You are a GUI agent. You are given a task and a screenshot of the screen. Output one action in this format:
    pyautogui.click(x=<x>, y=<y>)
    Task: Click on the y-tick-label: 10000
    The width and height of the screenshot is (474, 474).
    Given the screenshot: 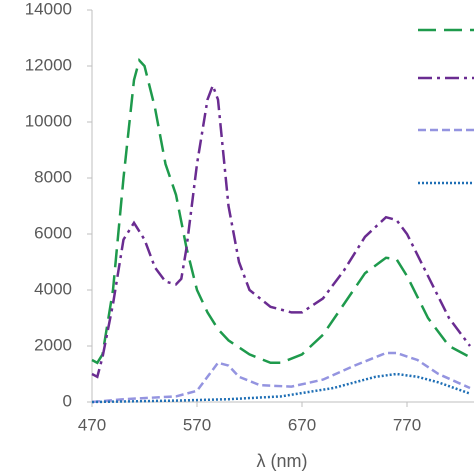 What is the action you would take?
    pyautogui.click(x=48, y=120)
    